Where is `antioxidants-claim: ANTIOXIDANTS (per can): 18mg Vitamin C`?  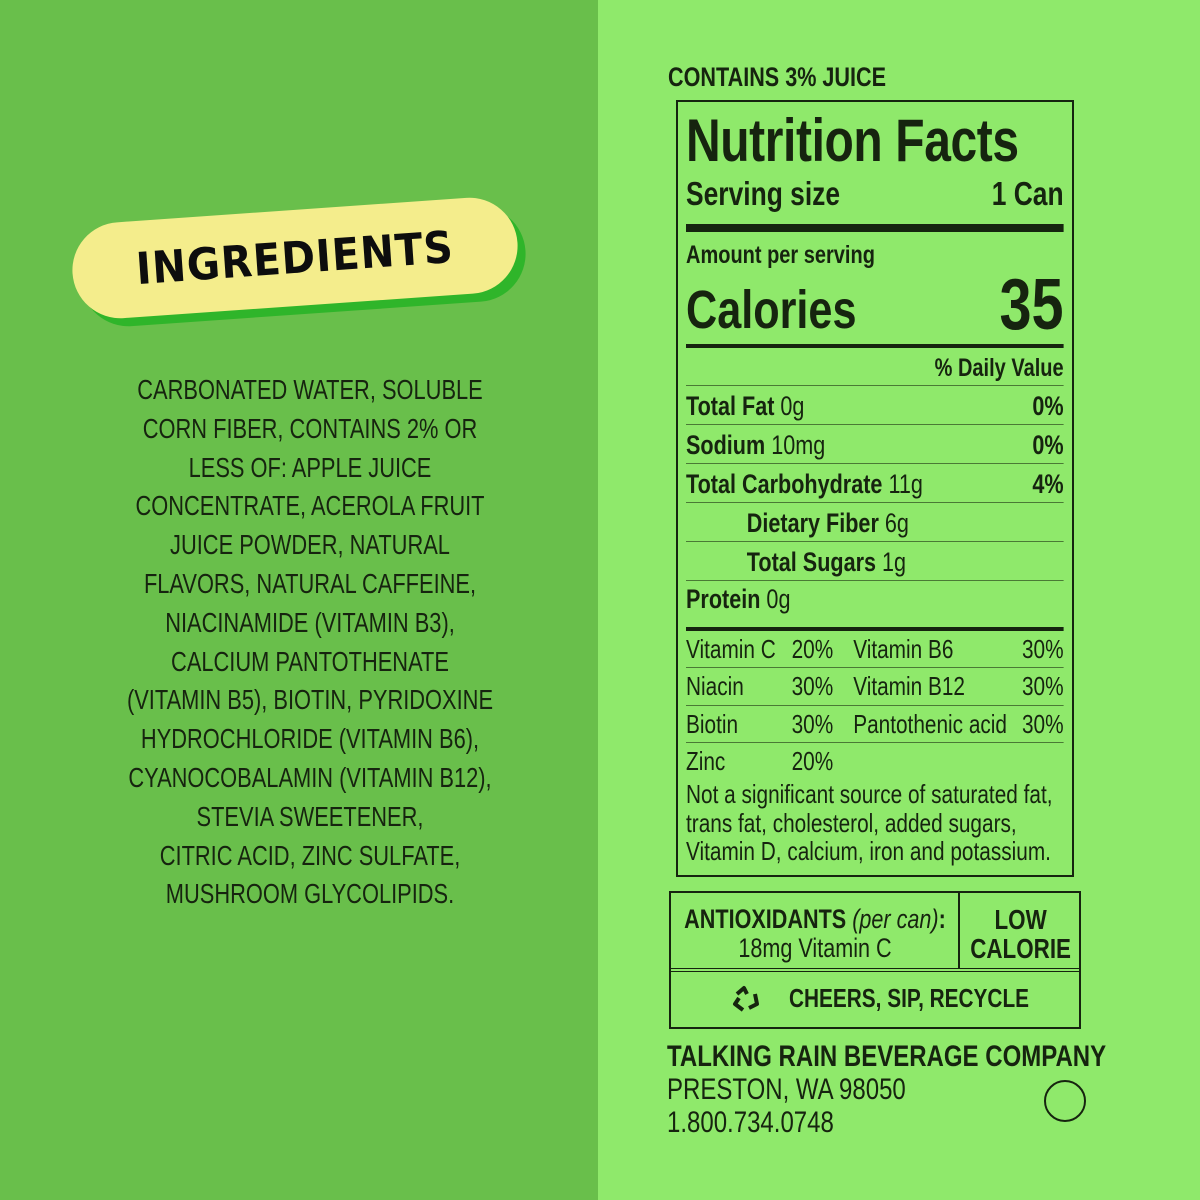
antioxidants-claim: ANTIOXIDANTS (per can): 18mg Vitamin C is located at coordinates (815, 934).